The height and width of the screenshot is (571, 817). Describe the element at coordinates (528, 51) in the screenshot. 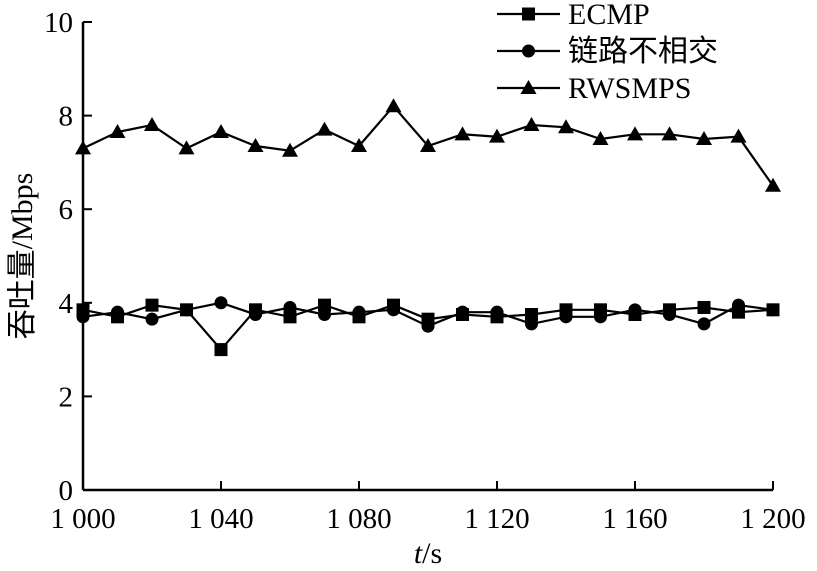

I see `legend-marker-circle` at that location.